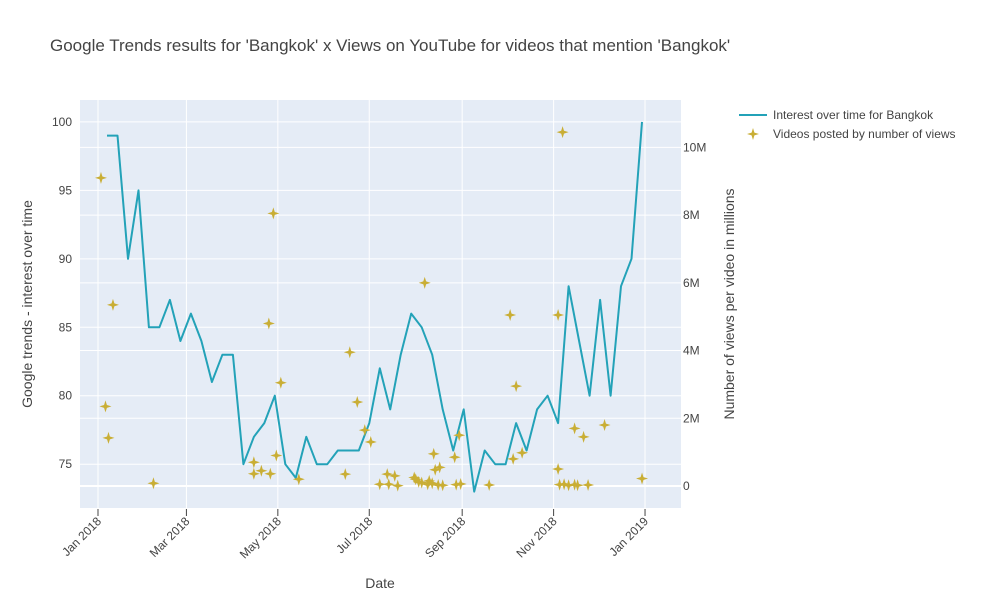 The height and width of the screenshot is (600, 1000). Describe the element at coordinates (260, 537) in the screenshot. I see `x-tick-label: May 2018` at that location.